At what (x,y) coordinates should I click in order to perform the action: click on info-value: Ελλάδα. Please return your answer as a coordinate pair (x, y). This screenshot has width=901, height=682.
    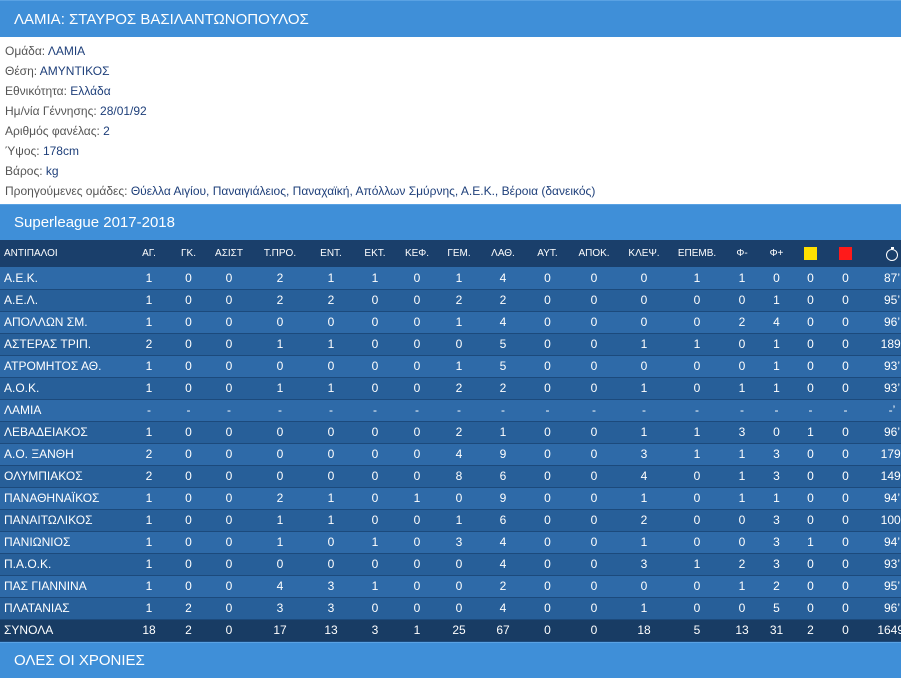
    Looking at the image, I should click on (90, 91).